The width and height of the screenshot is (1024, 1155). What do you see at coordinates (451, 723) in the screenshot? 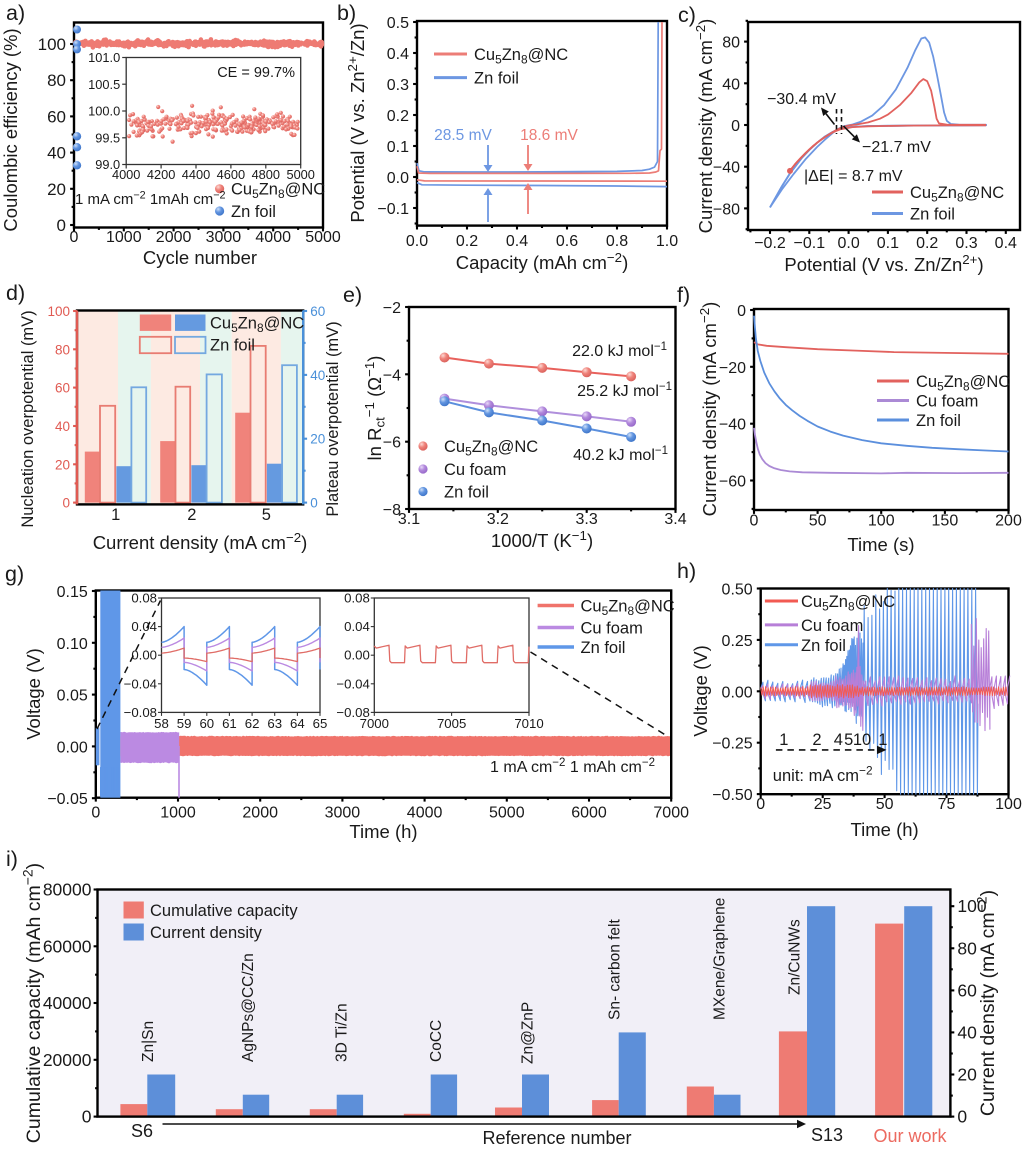
I see `svg-text: 7005` at bounding box center [451, 723].